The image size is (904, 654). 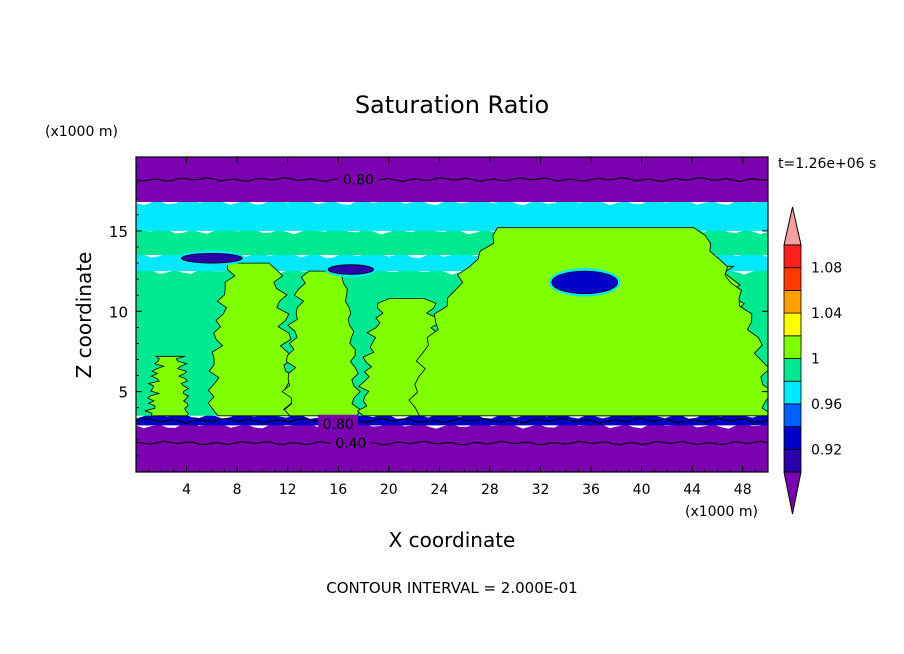 I want to click on colorbar: 0.92 0.96 1 1.04 1.08, so click(x=812, y=360).